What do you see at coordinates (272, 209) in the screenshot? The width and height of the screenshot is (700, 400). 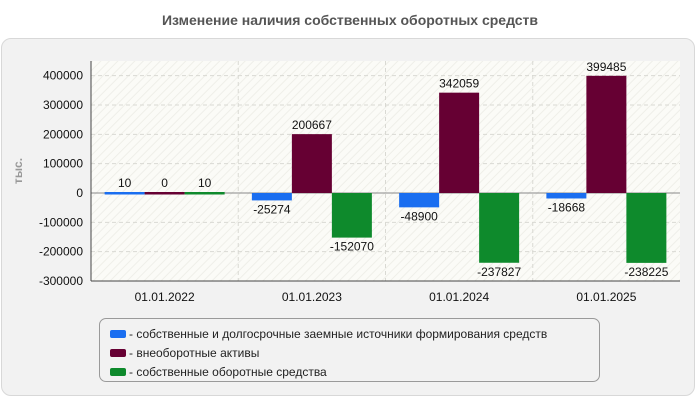 I see `data-label: -25274` at bounding box center [272, 209].